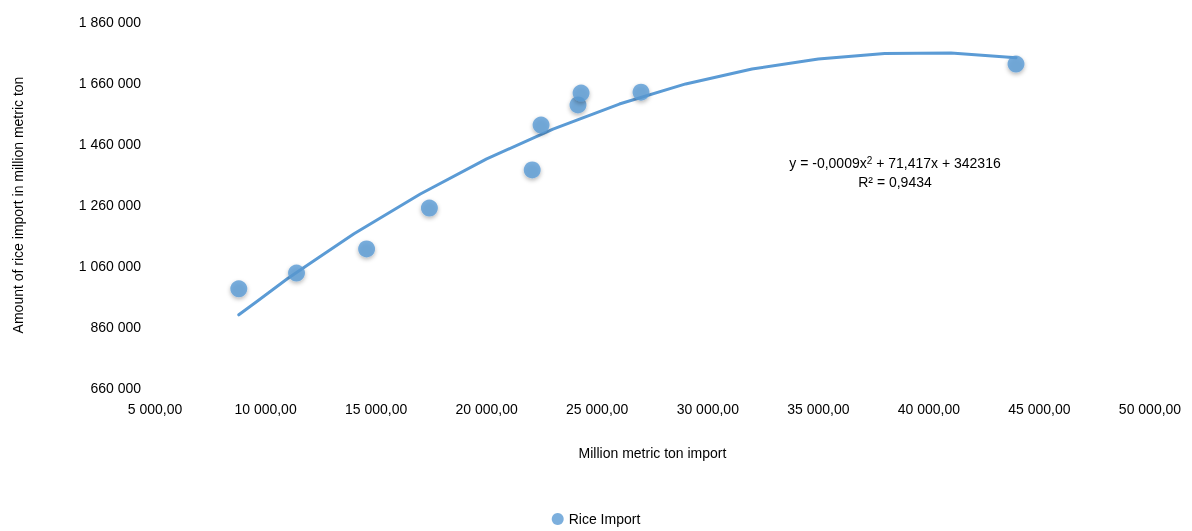  I want to click on x-tick-label: 10 000,00, so click(265, 409).